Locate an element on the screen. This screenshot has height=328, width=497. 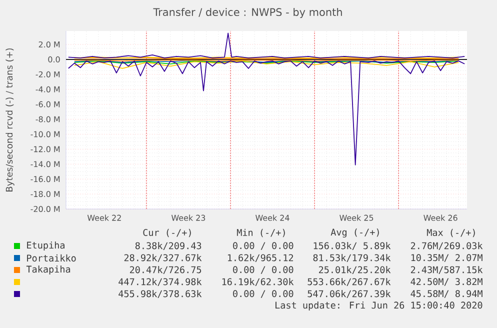
text: 81.53k/179.34k is located at coordinates (352, 258).